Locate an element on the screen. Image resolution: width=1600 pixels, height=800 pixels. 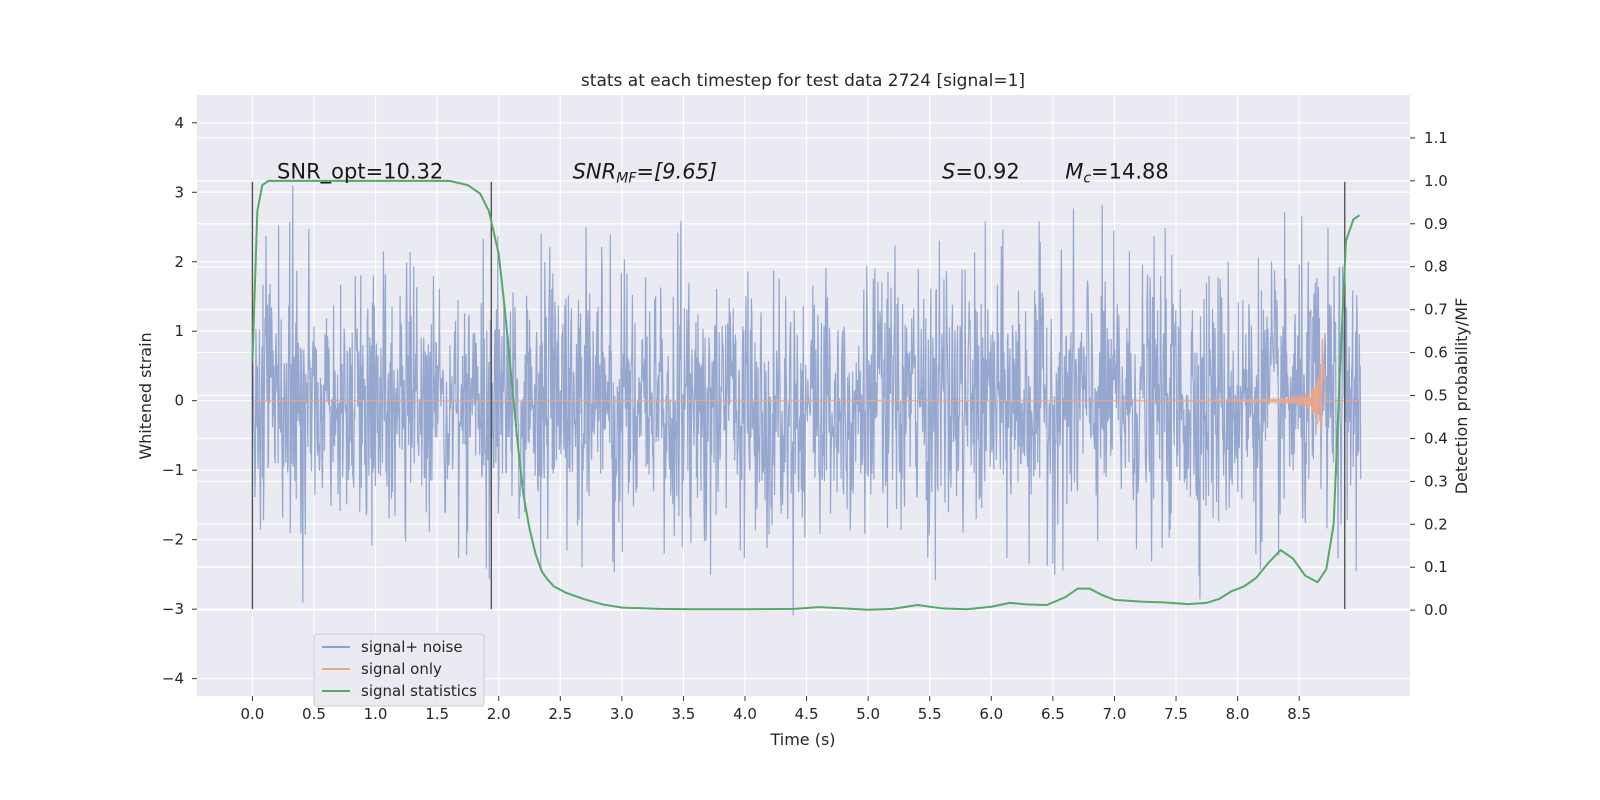
y-tick-label: −4 is located at coordinates (173, 679).